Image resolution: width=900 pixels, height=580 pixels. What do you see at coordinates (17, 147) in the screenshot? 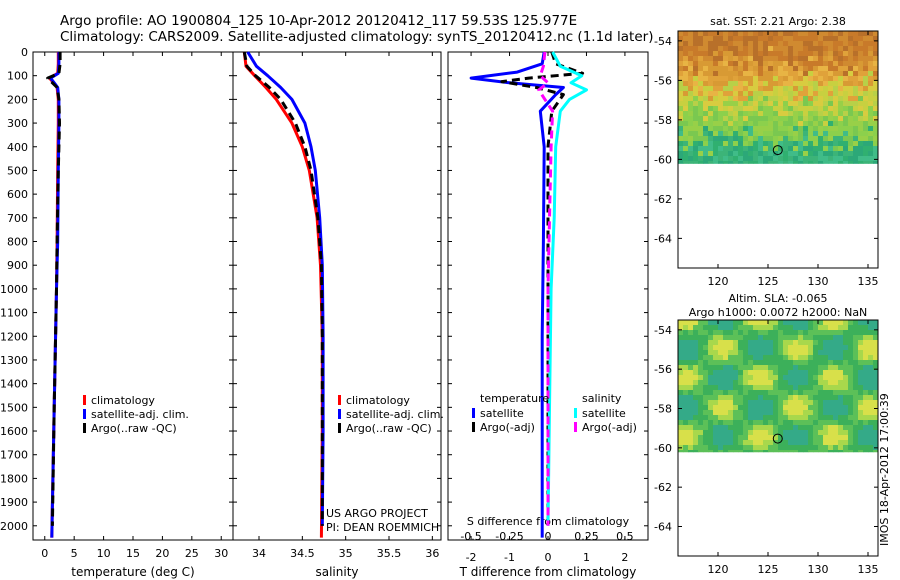
I see `y-tick-label: 400` at bounding box center [17, 147].